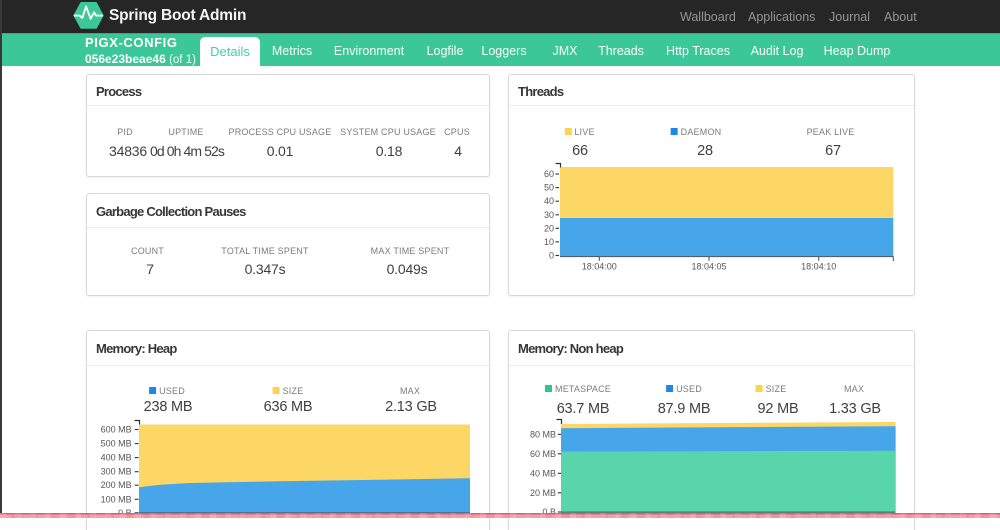  What do you see at coordinates (116, 430) in the screenshot?
I see `svg-text: 600 MB` at bounding box center [116, 430].